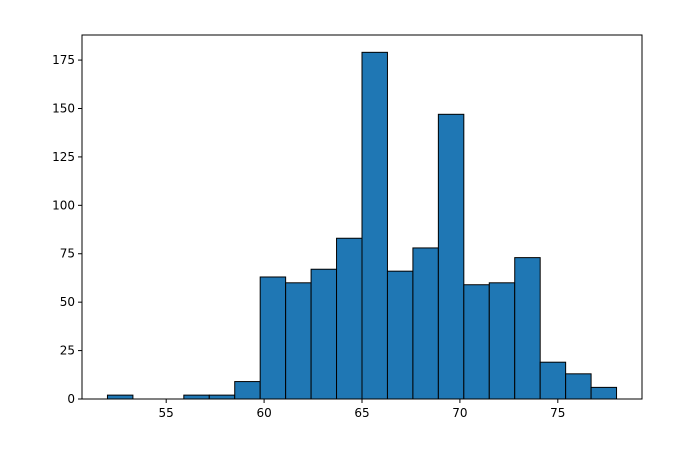 Image resolution: width=690 pixels, height=449 pixels. I want to click on y-tick-label: 125, so click(63, 157).